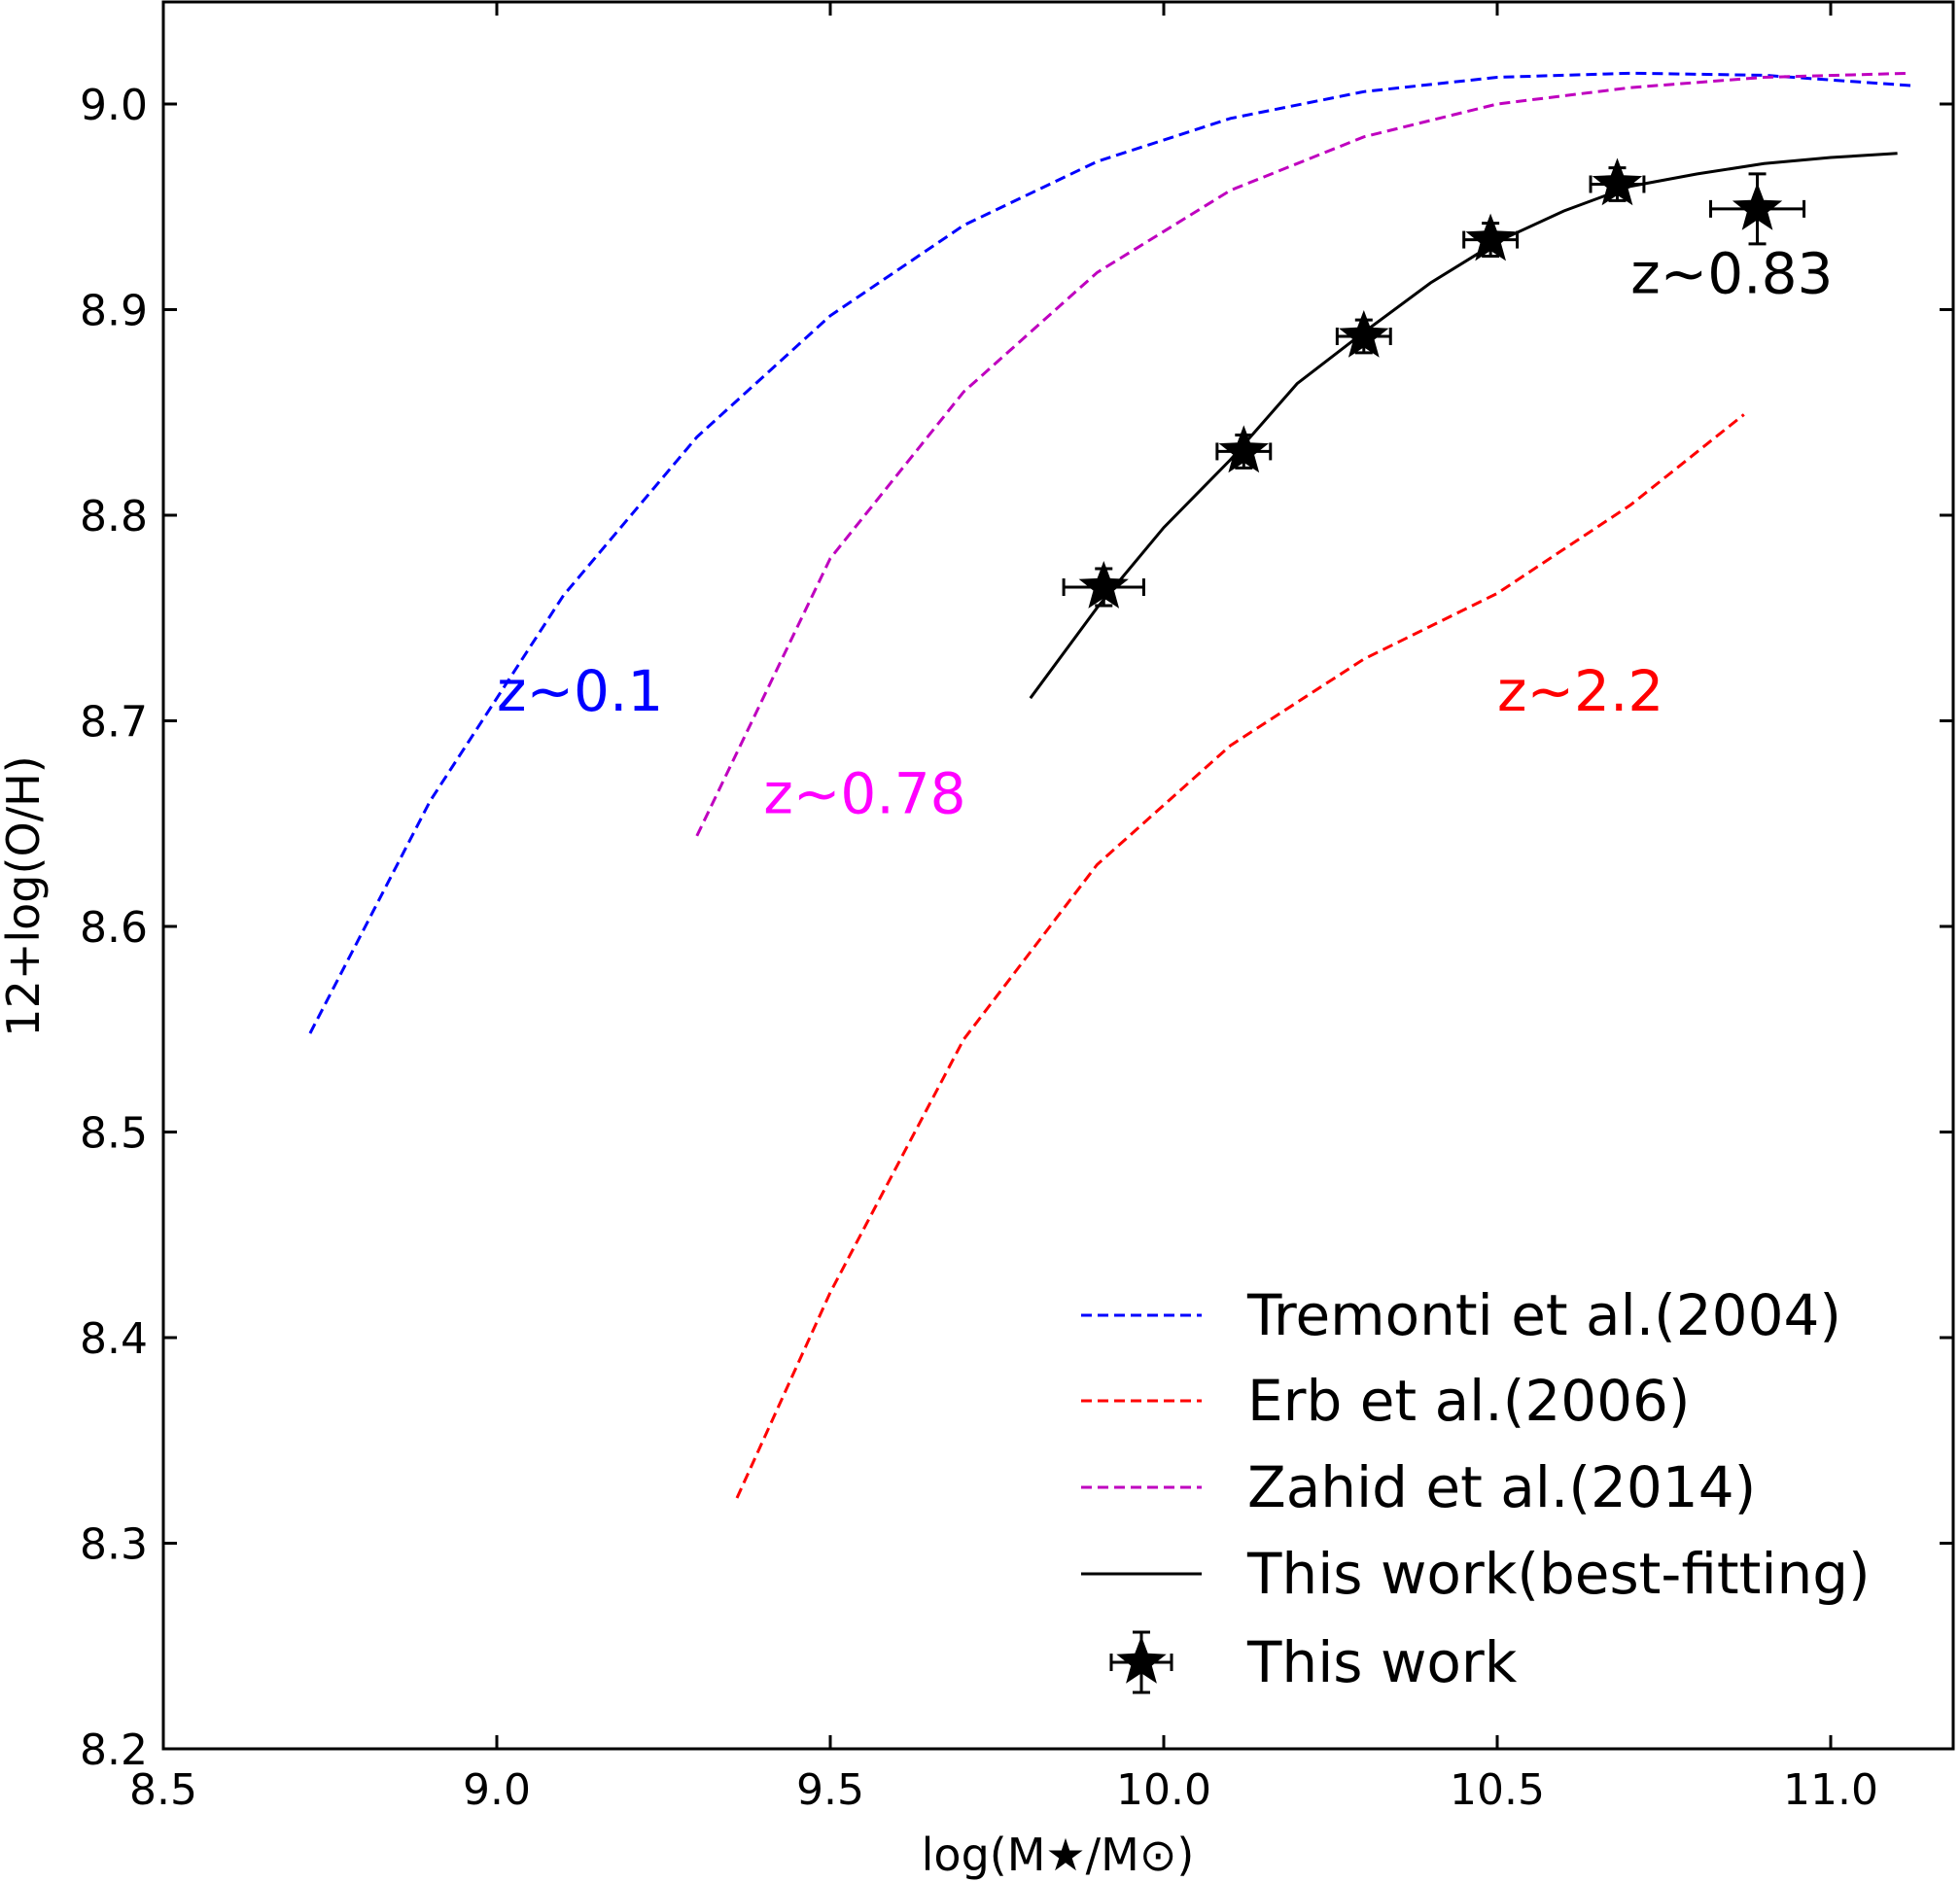 This screenshot has width=1960, height=1882. Describe the element at coordinates (1058, 1855) in the screenshot. I see `x-axis-label: log(M★/M⊙)` at that location.